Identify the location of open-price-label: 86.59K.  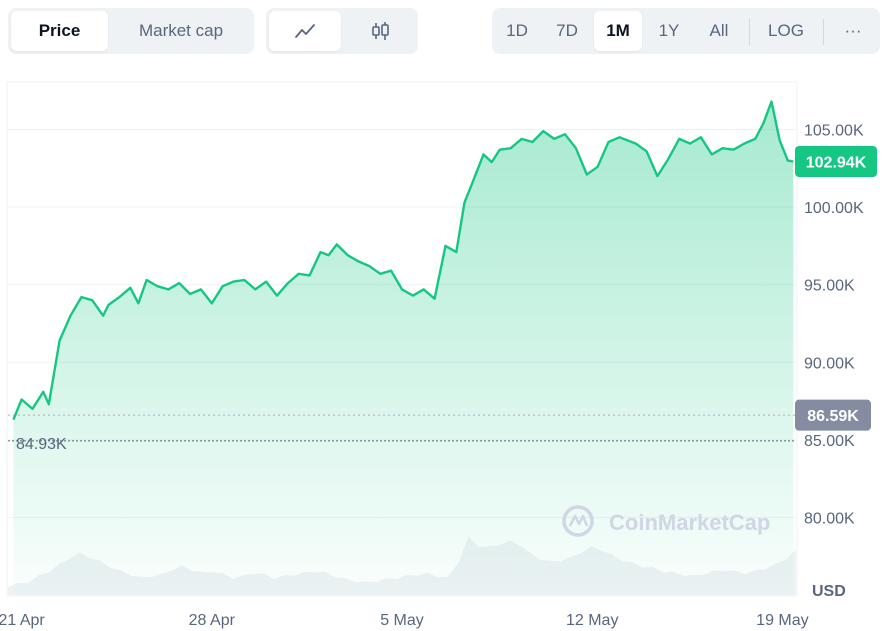
(833, 416).